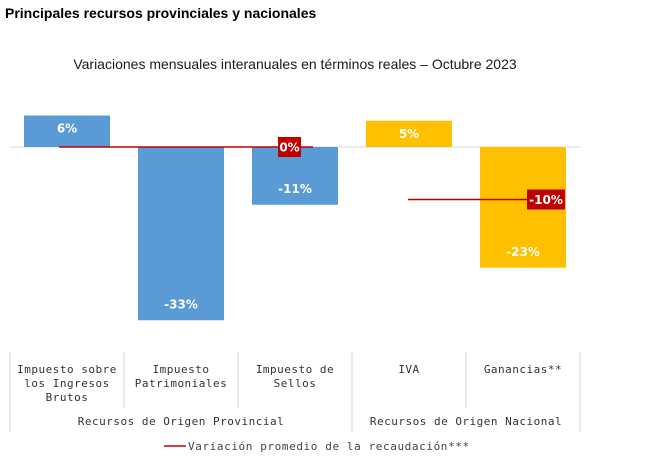  I want to click on category-label: los Ingresos, so click(66, 383).